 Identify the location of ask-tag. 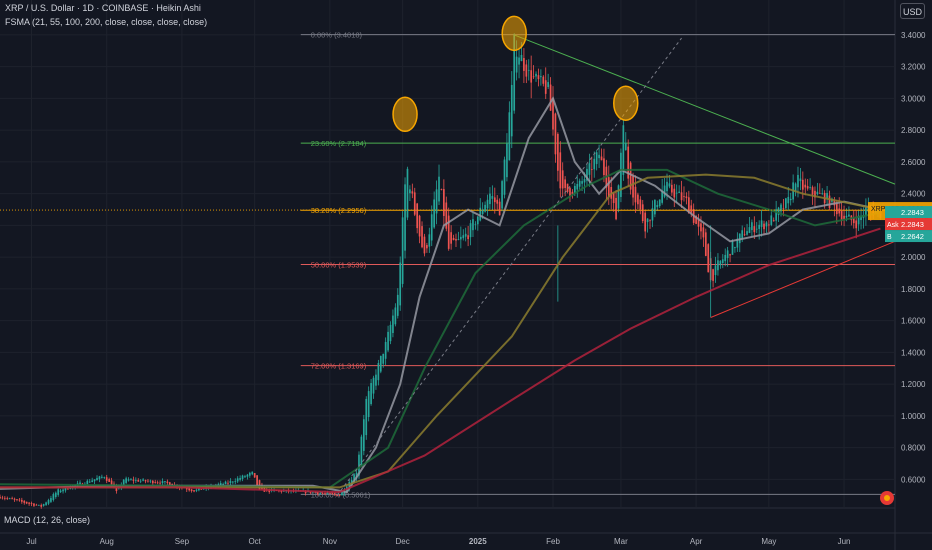
(908, 212).